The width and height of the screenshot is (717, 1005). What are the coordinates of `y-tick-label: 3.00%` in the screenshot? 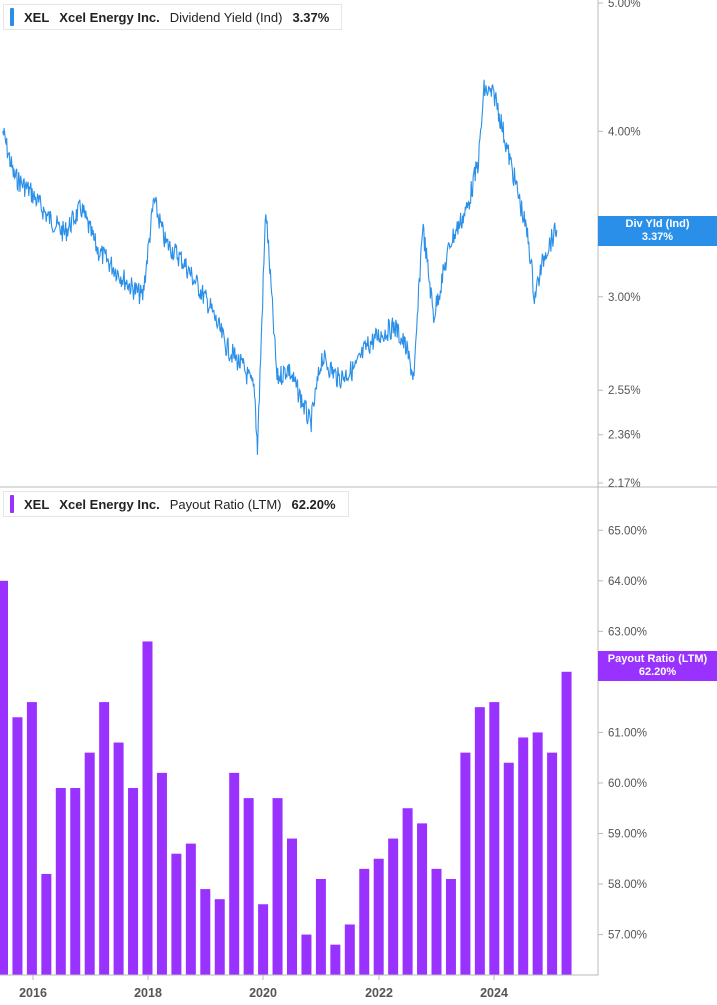 It's located at (624, 298).